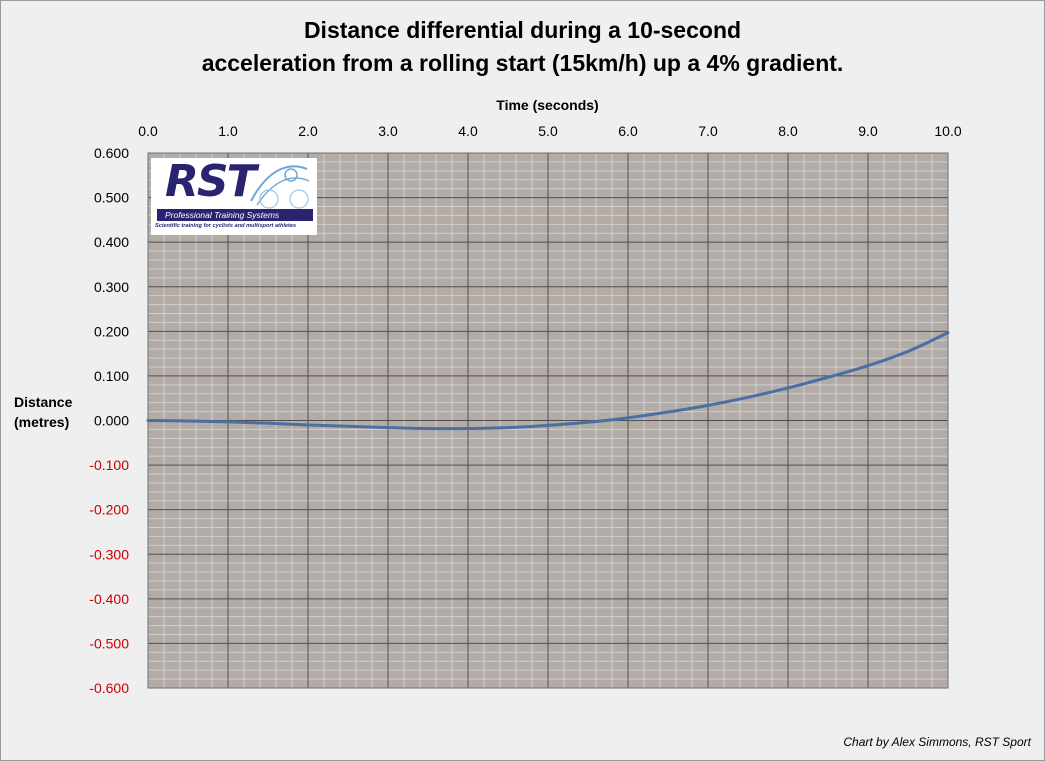 This screenshot has height=761, width=1045. What do you see at coordinates (628, 131) in the screenshot?
I see `x-tick-label: 6.0` at bounding box center [628, 131].